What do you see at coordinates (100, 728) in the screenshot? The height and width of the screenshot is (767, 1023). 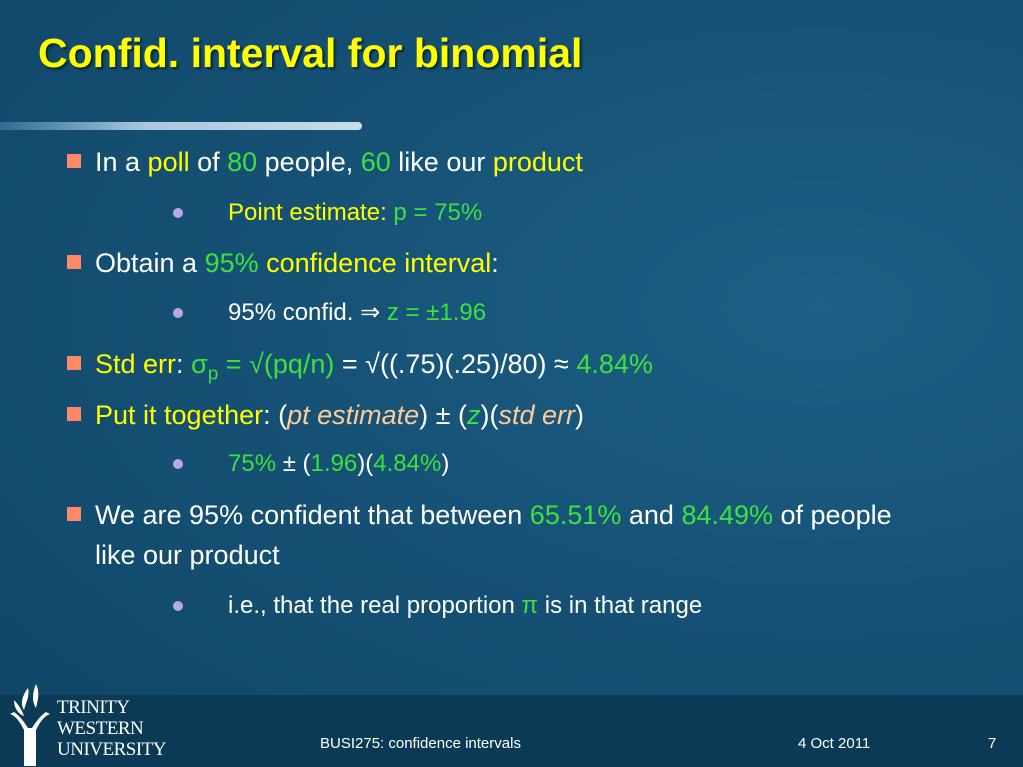 I see `logo-text: WESTERN` at bounding box center [100, 728].